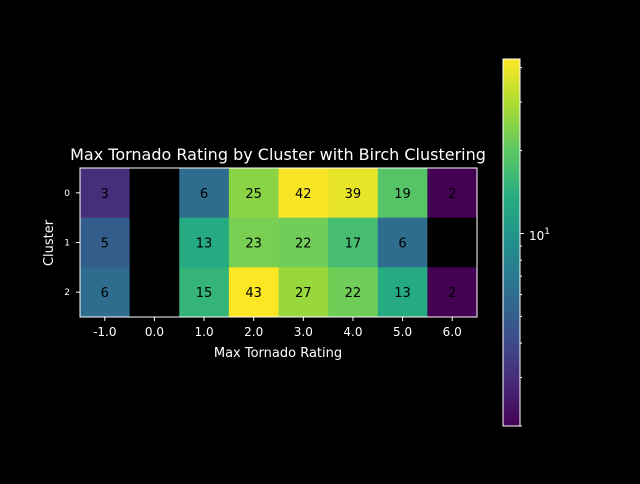 The width and height of the screenshot is (640, 484). I want to click on cell-value-label: 17, so click(353, 244).